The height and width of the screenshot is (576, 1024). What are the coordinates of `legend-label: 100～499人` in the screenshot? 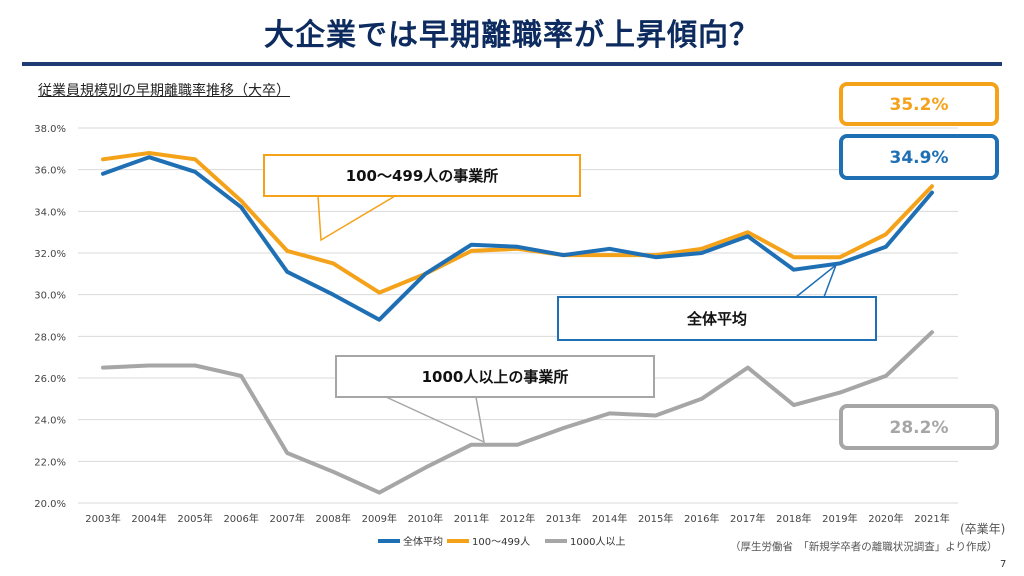 It's located at (501, 542).